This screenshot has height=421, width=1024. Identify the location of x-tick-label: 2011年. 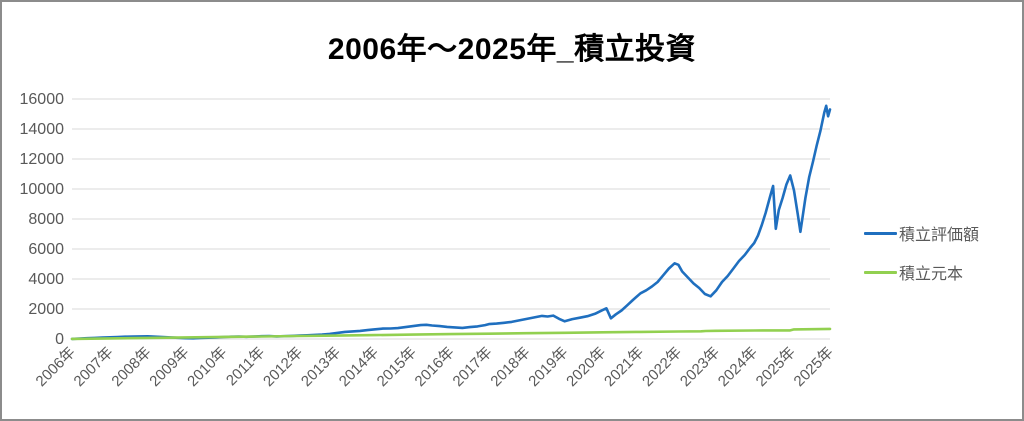
(245, 366).